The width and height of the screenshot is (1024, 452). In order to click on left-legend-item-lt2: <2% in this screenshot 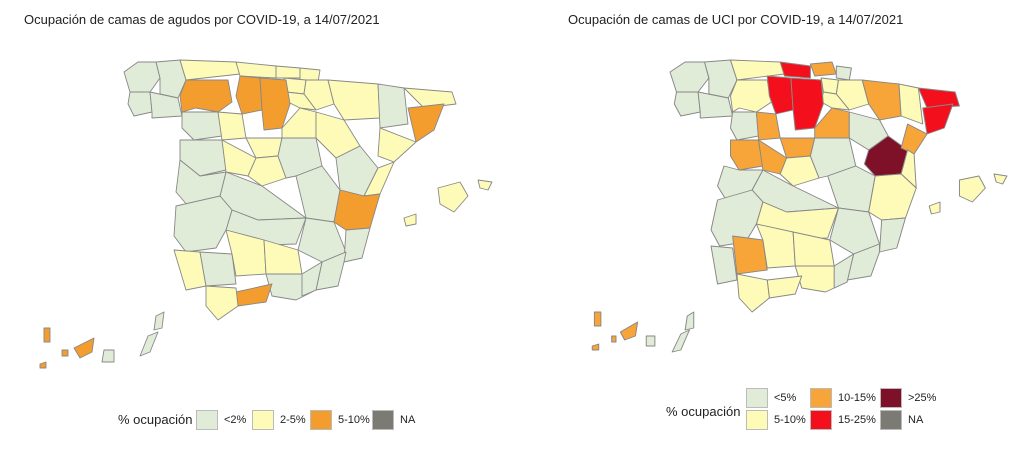, I will do `click(221, 420)`.